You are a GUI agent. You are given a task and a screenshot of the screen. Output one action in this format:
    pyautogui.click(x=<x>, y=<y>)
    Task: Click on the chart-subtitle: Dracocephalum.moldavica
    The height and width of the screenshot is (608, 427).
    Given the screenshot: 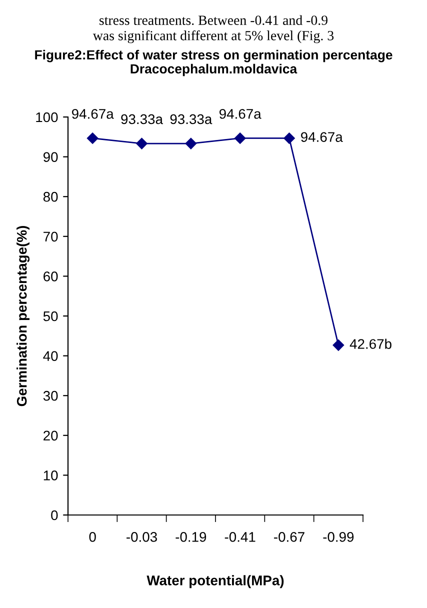 What is the action you would take?
    pyautogui.click(x=214, y=70)
    